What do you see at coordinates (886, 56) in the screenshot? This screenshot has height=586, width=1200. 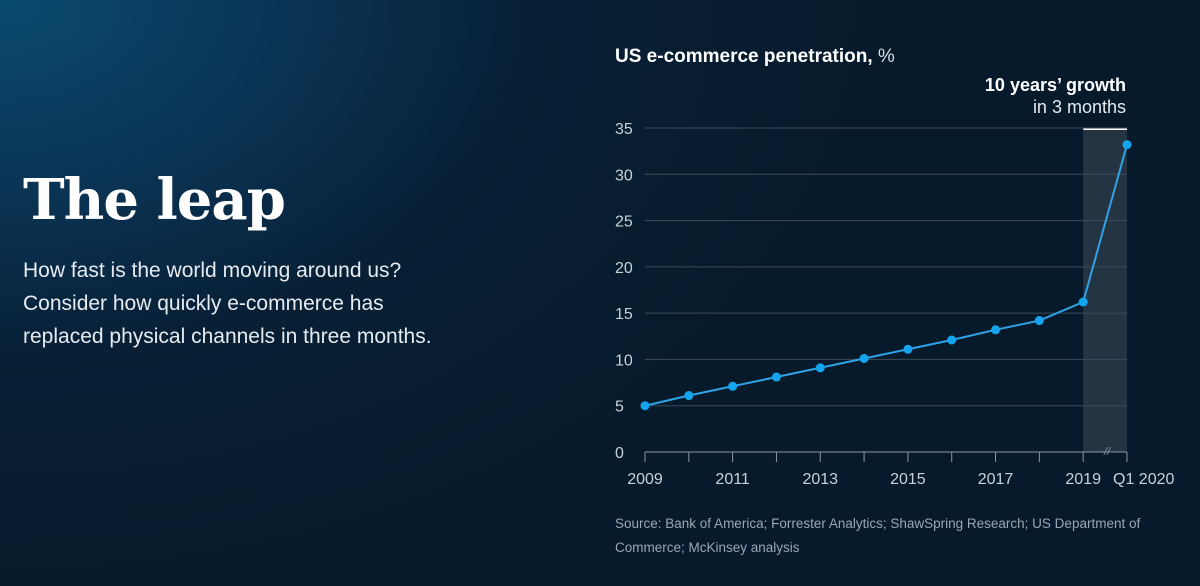 I see `chart-title-unit: %` at bounding box center [886, 56].